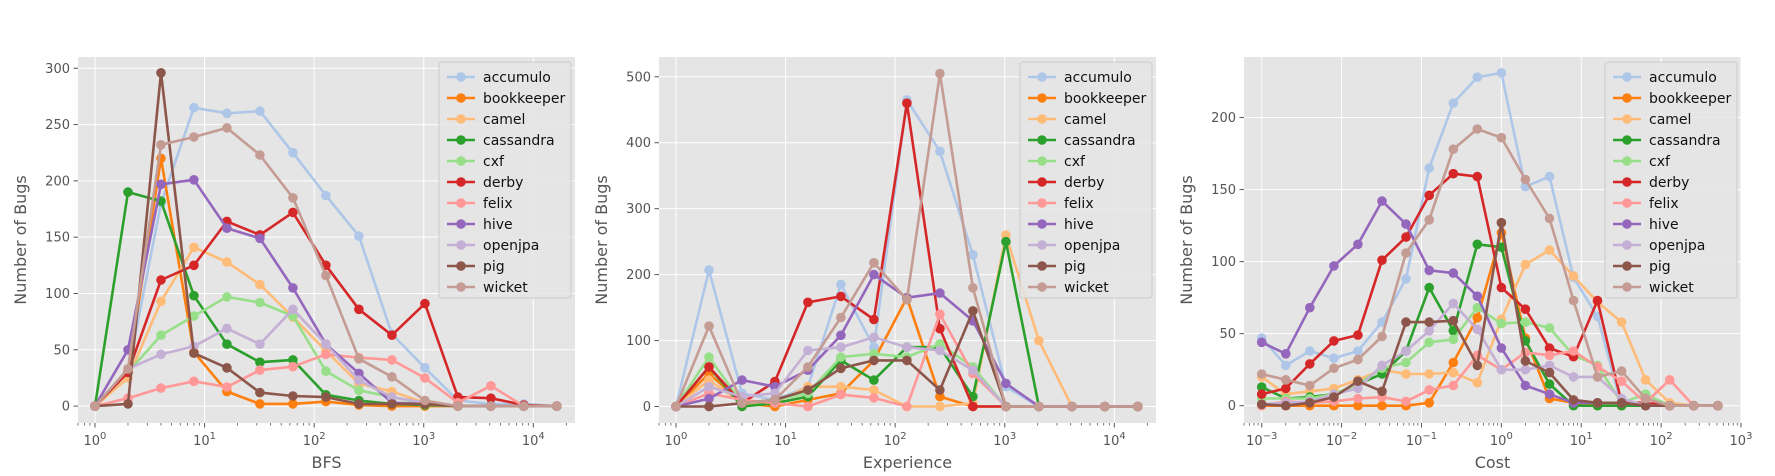 The height and width of the screenshot is (476, 1775). I want to click on y-tick-label: 100, so click(638, 341).